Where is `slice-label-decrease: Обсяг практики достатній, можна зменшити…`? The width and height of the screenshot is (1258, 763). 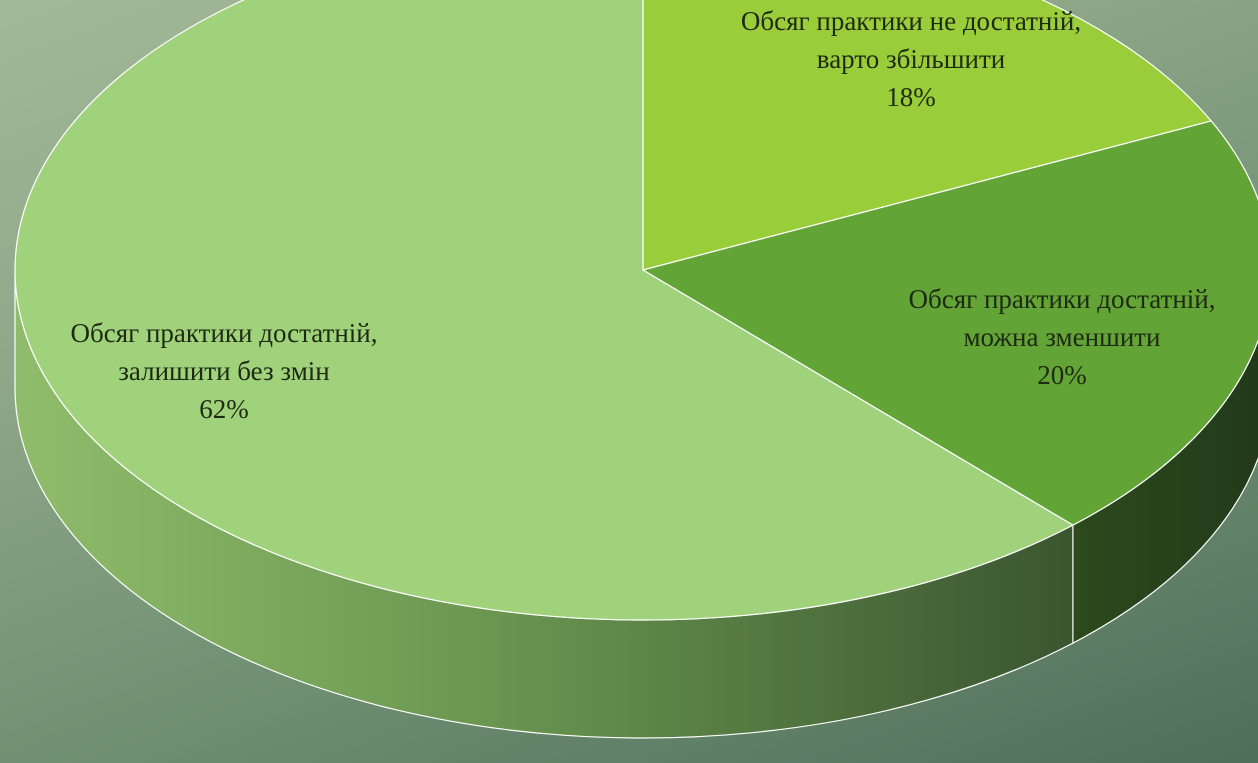 slice-label-decrease: Обсяг практики достатній, можна зменшити… is located at coordinates (1060, 337).